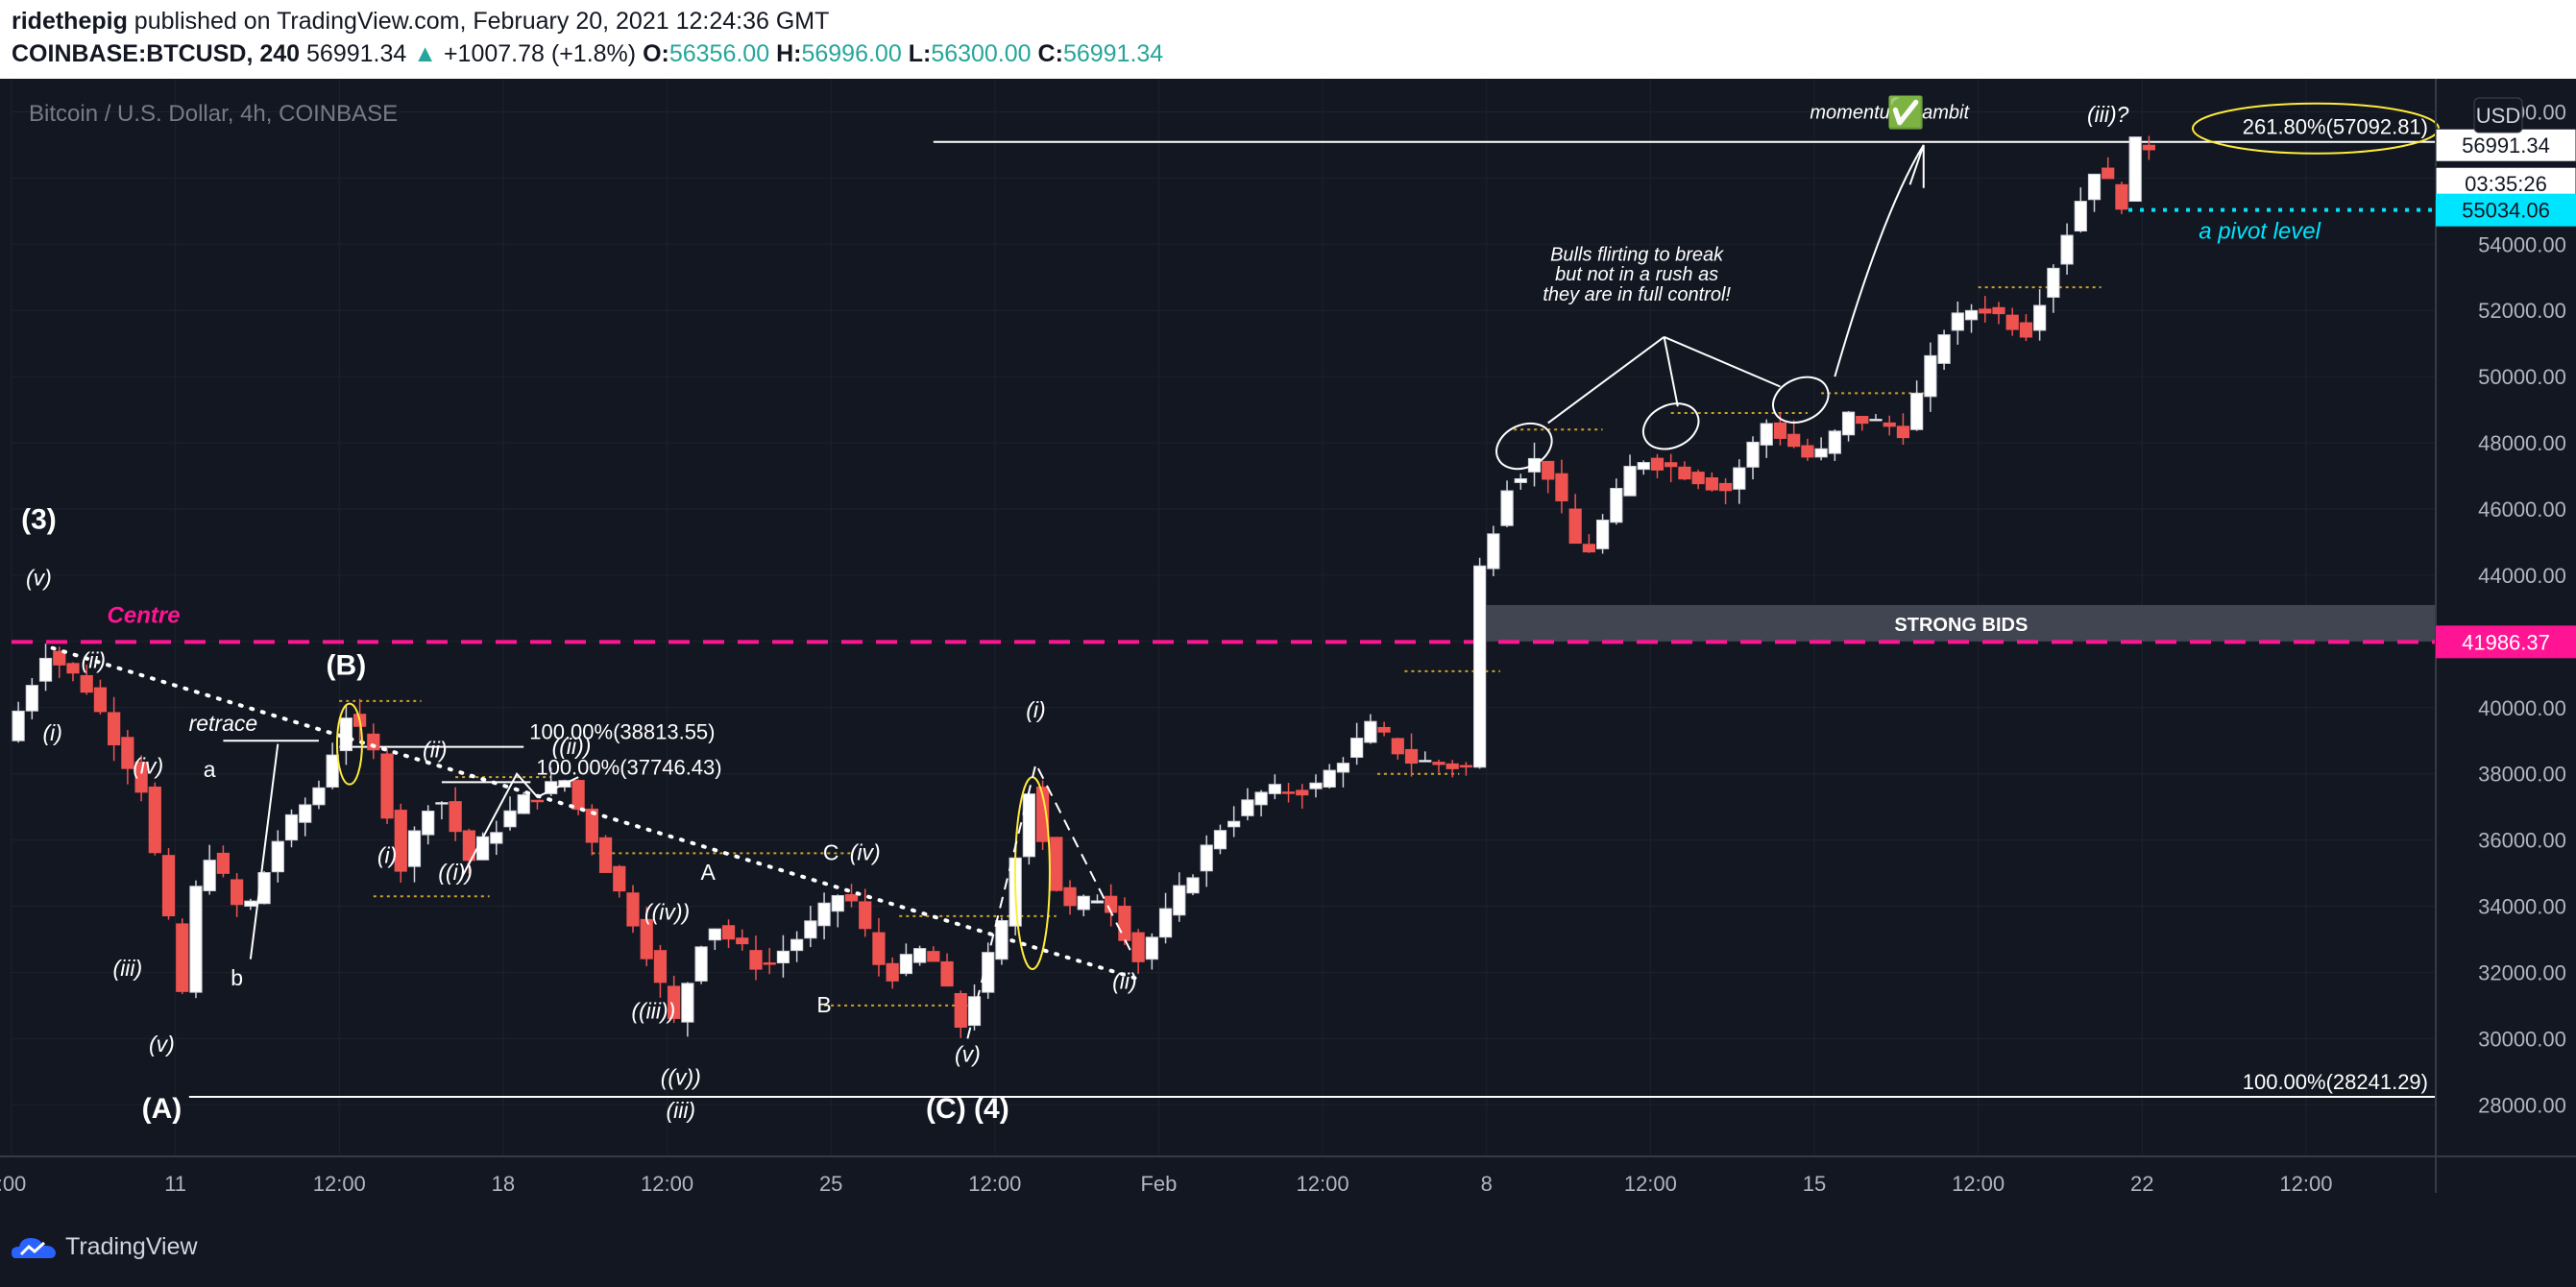 The height and width of the screenshot is (1287, 2576). I want to click on impulse-path, so click(1049, 900).